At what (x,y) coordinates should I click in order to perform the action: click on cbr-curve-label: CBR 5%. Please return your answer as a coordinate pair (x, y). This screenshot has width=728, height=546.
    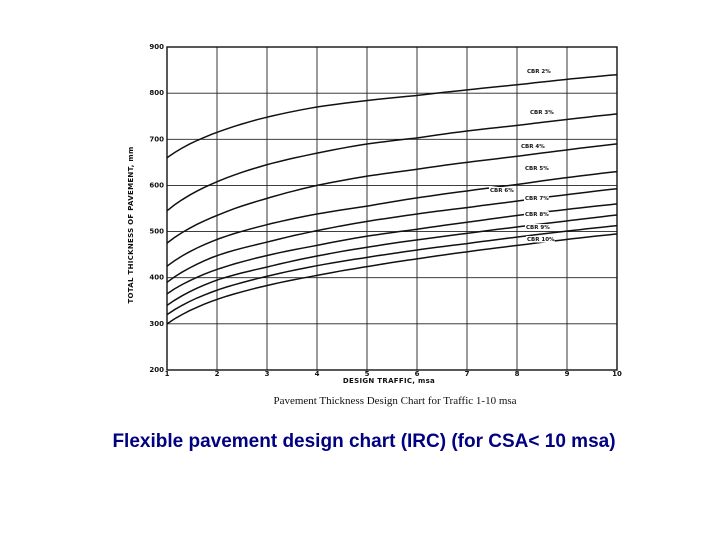
    Looking at the image, I should click on (537, 169).